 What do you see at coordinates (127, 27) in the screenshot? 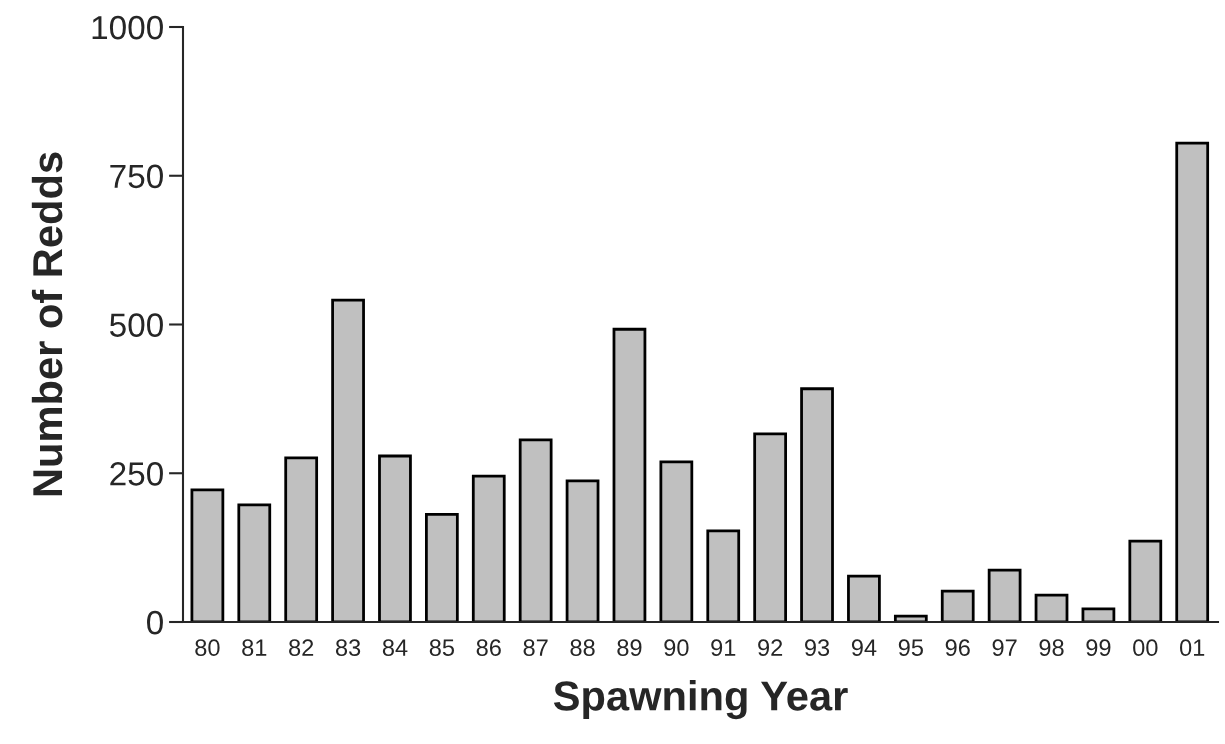
I see `y-tick-label: 1000` at bounding box center [127, 27].